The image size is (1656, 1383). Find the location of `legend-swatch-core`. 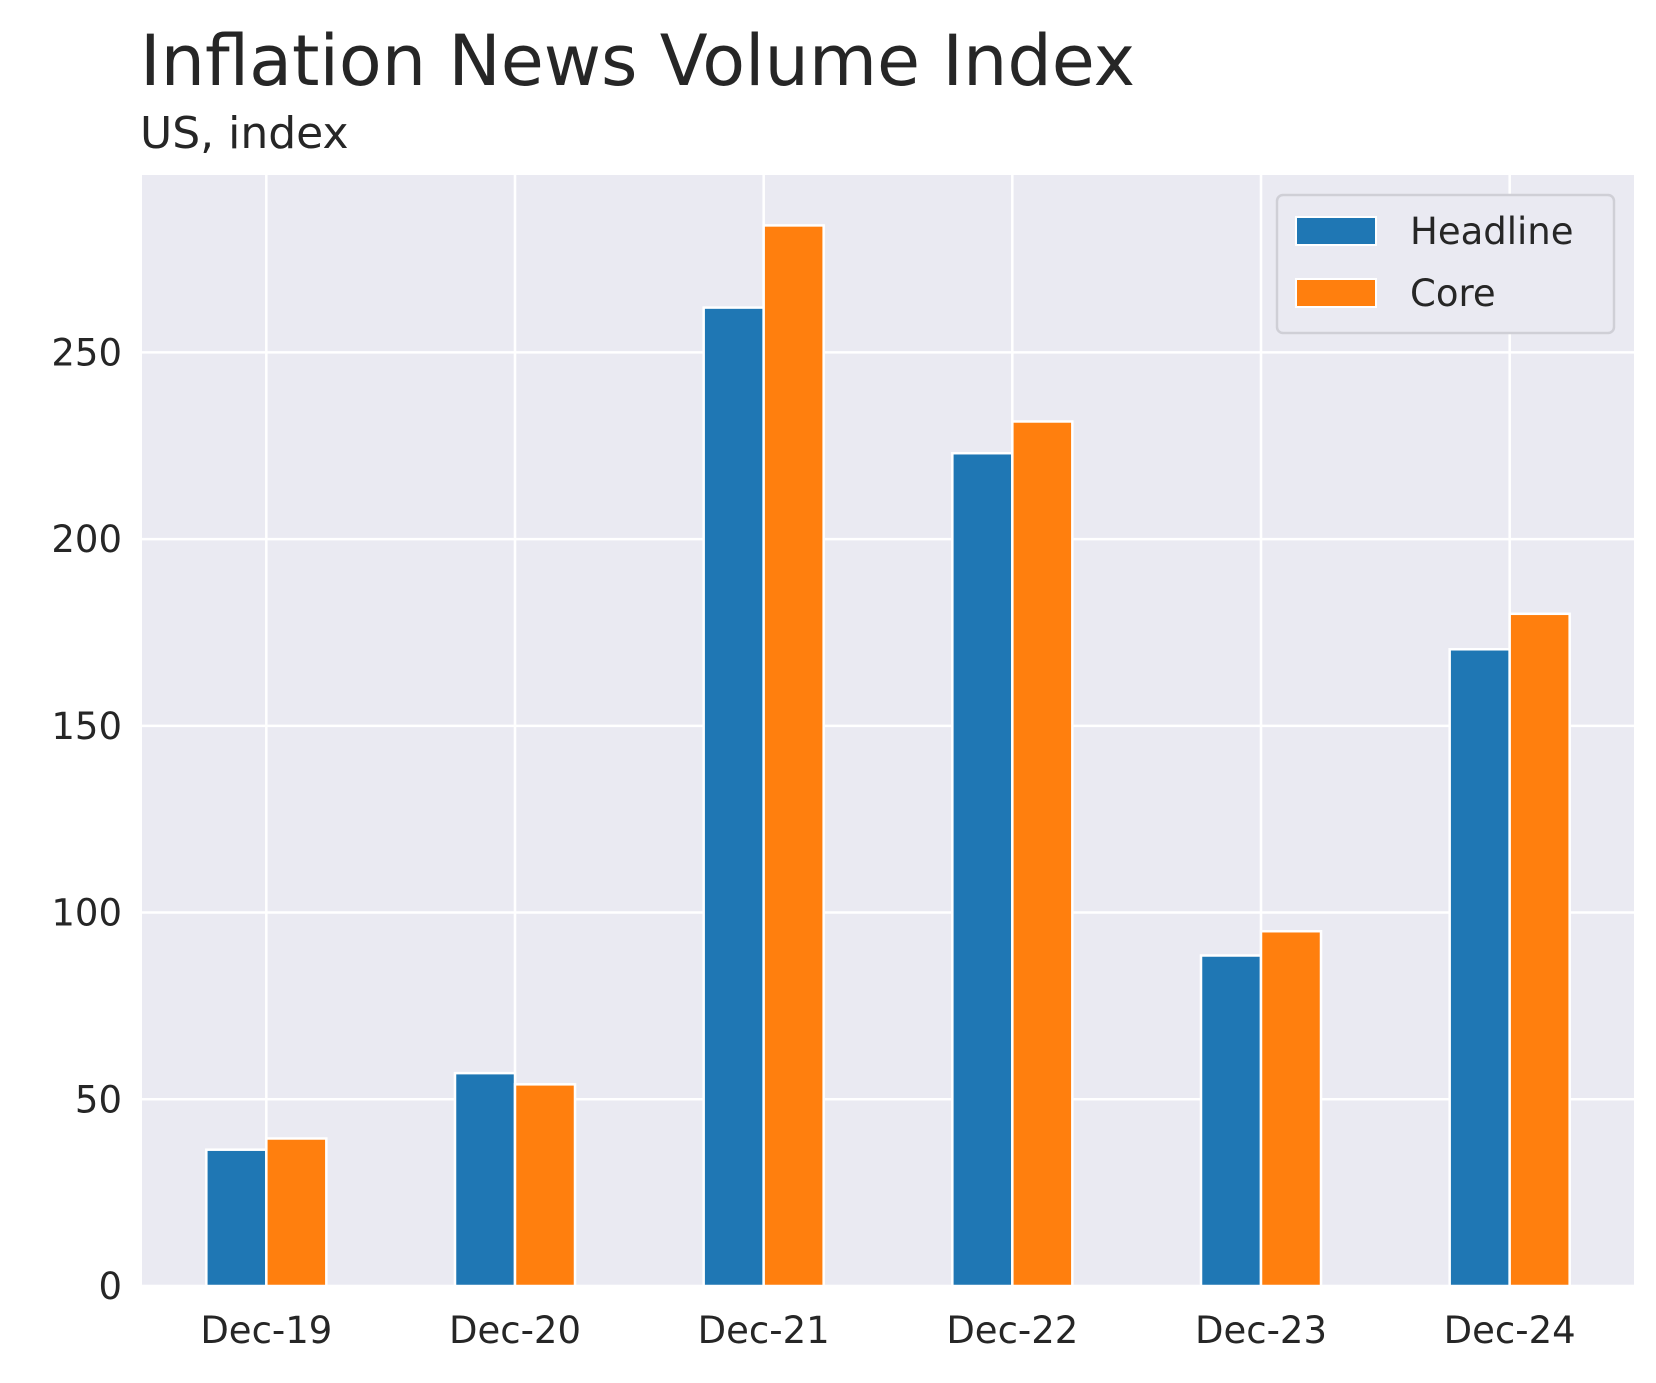

legend-swatch-core is located at coordinates (1336, 293).